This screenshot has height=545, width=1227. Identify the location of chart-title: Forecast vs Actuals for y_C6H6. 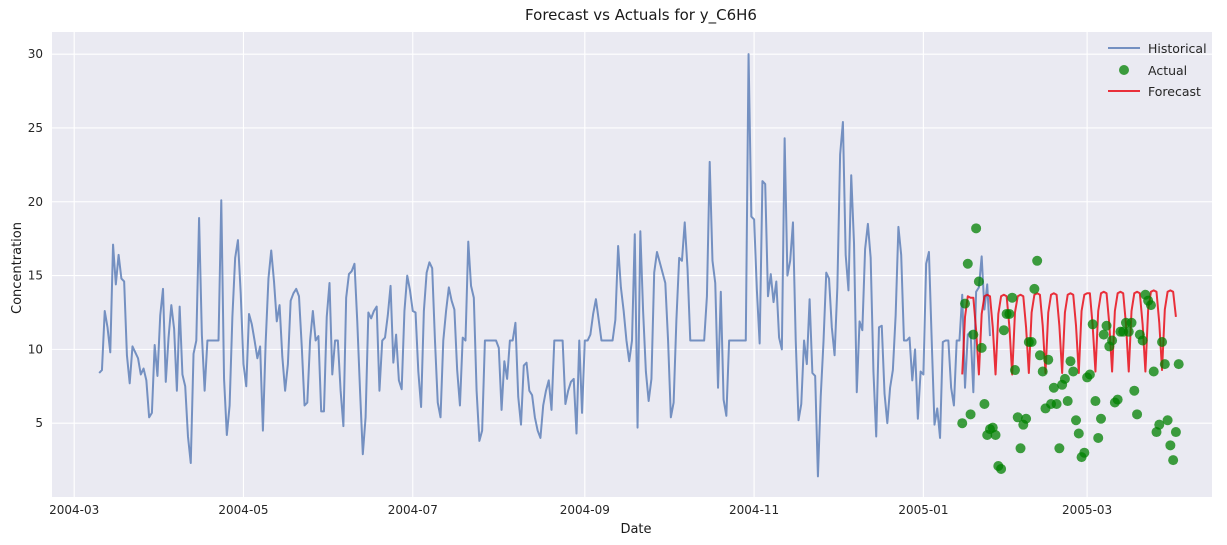
(641, 15).